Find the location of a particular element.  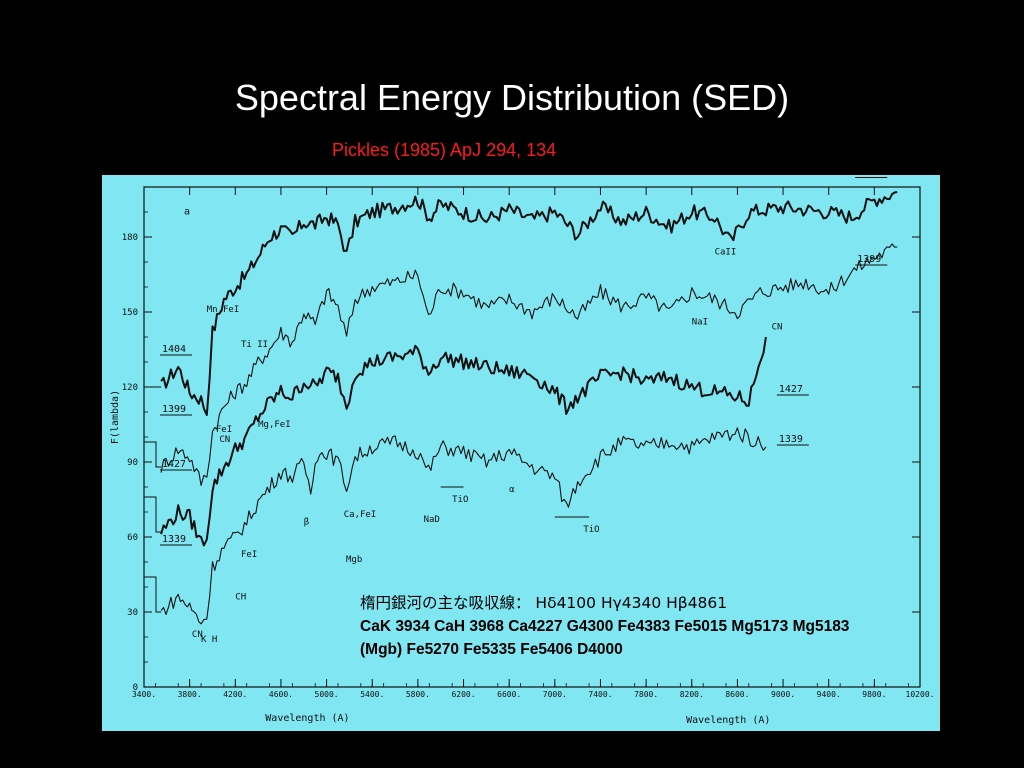

y-tick-label: 120 is located at coordinates (130, 388).